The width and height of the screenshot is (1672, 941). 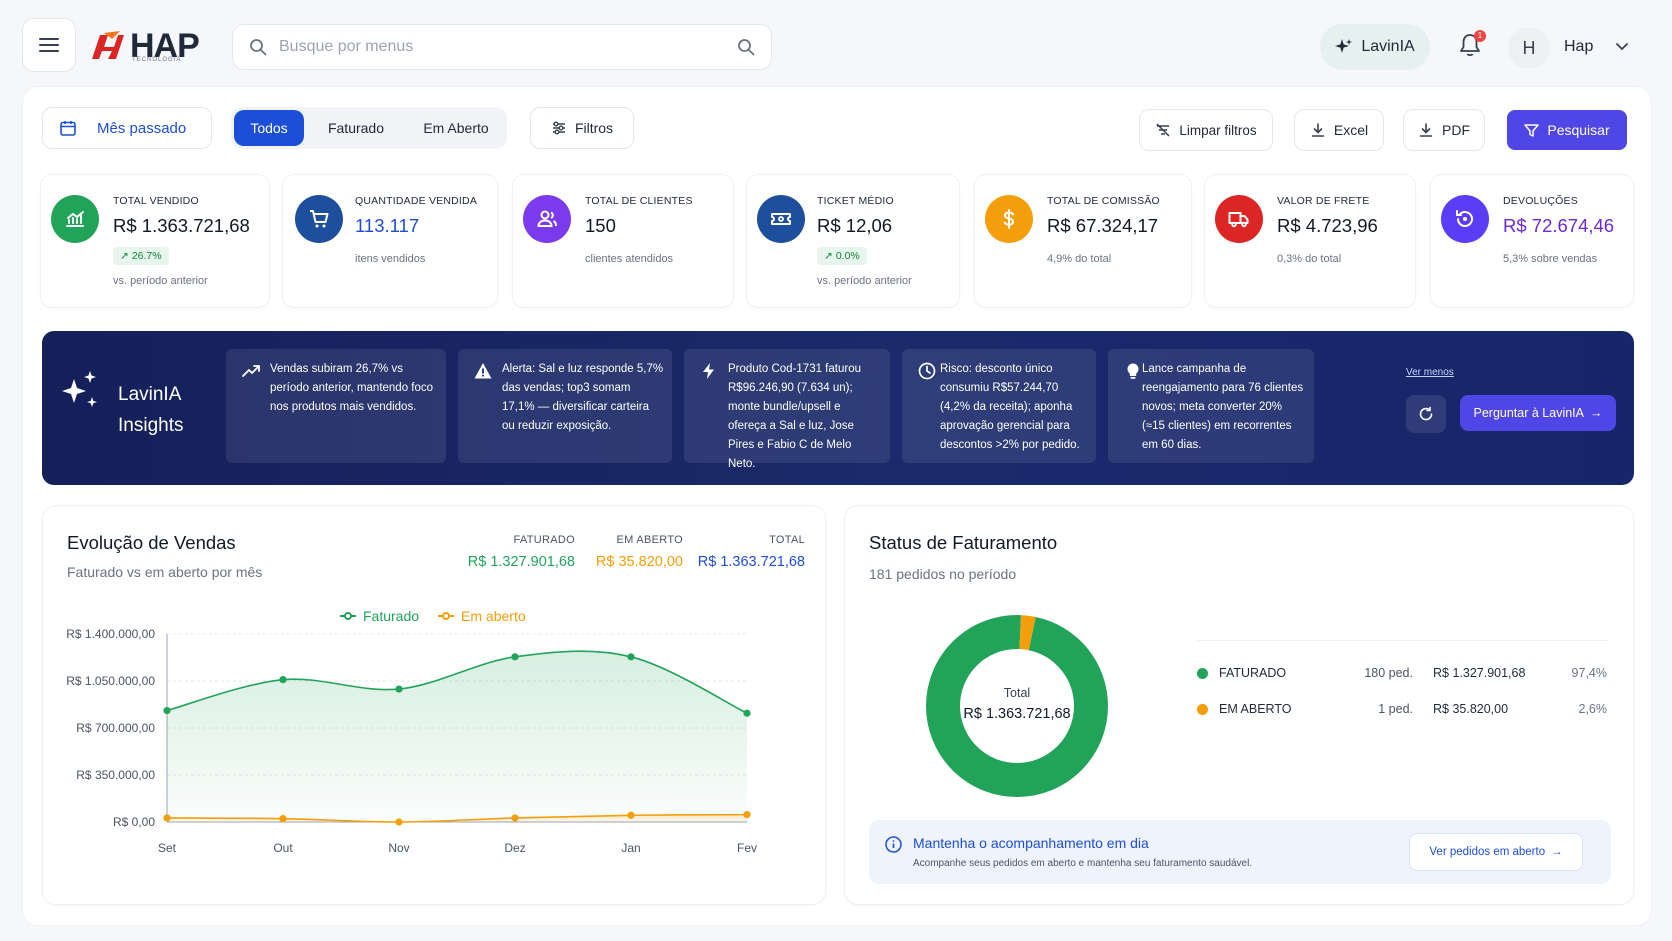 What do you see at coordinates (746, 47) in the screenshot?
I see `search-submit-icon` at bounding box center [746, 47].